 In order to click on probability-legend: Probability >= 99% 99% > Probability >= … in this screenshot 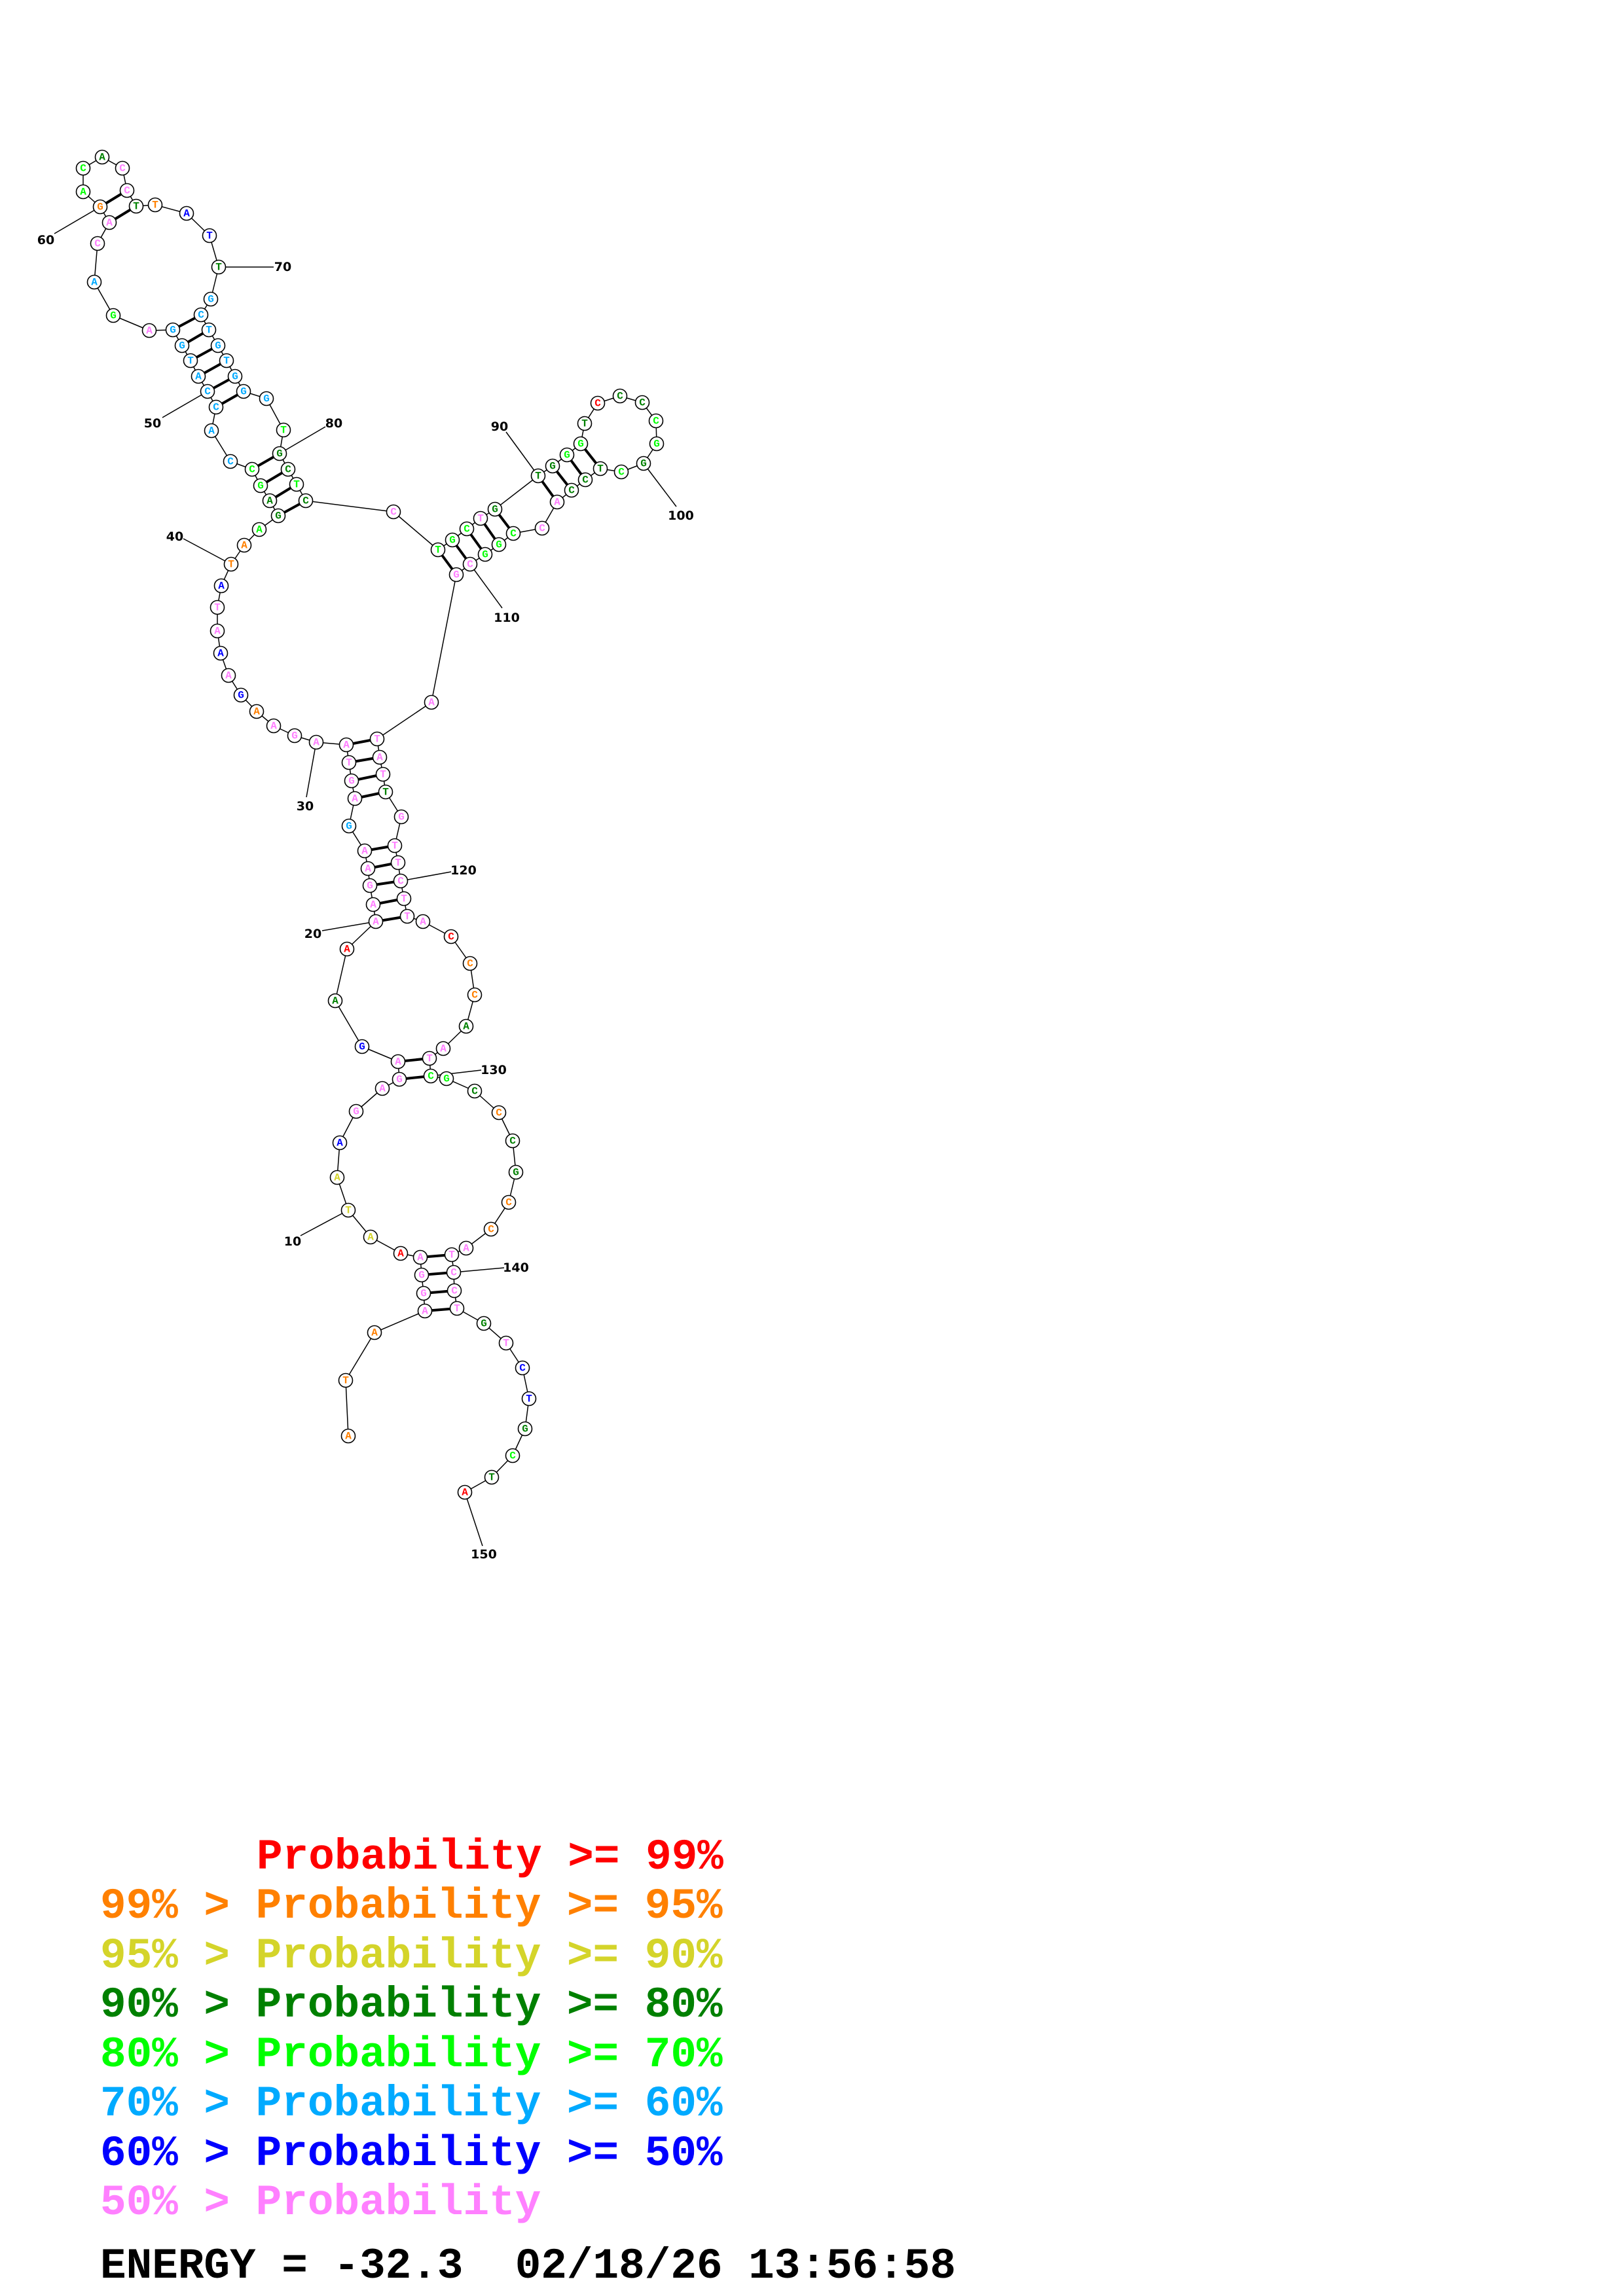, I will do `click(411, 2030)`.